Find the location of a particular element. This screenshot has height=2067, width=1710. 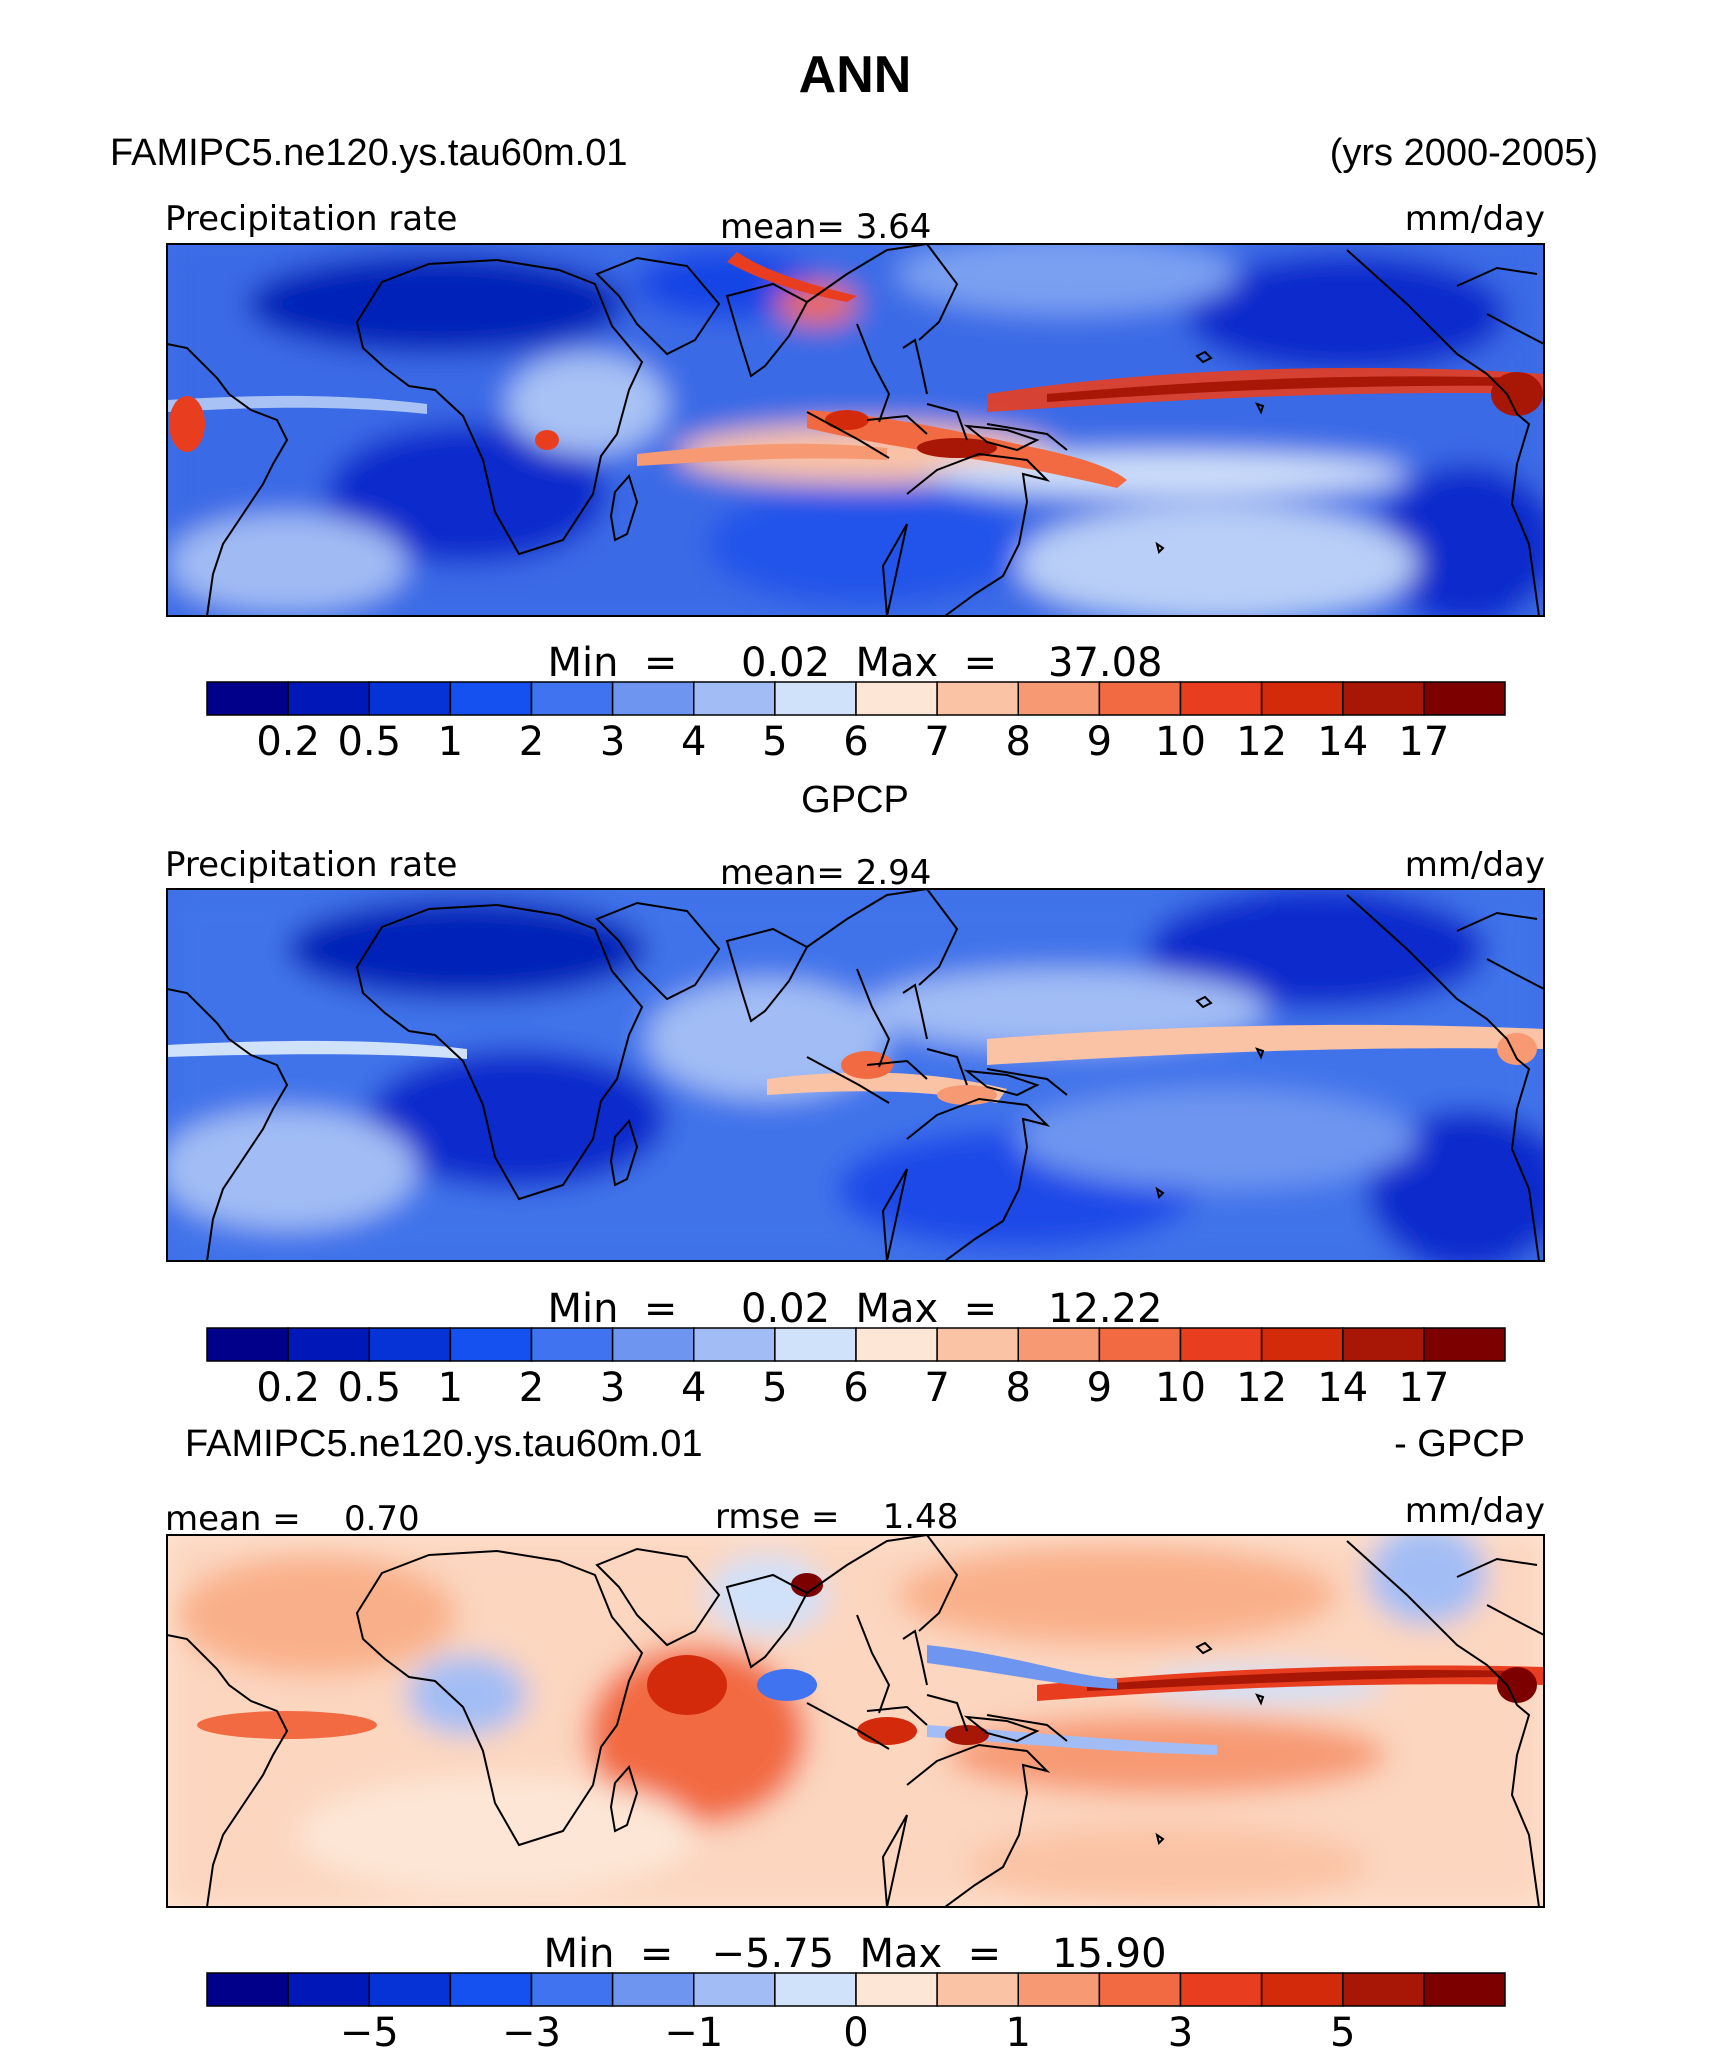

colorbar-1: 0.2 0.5 1 2 3 4 5 6 7 8 9 10 12 14 17 is located at coordinates (856, 723).